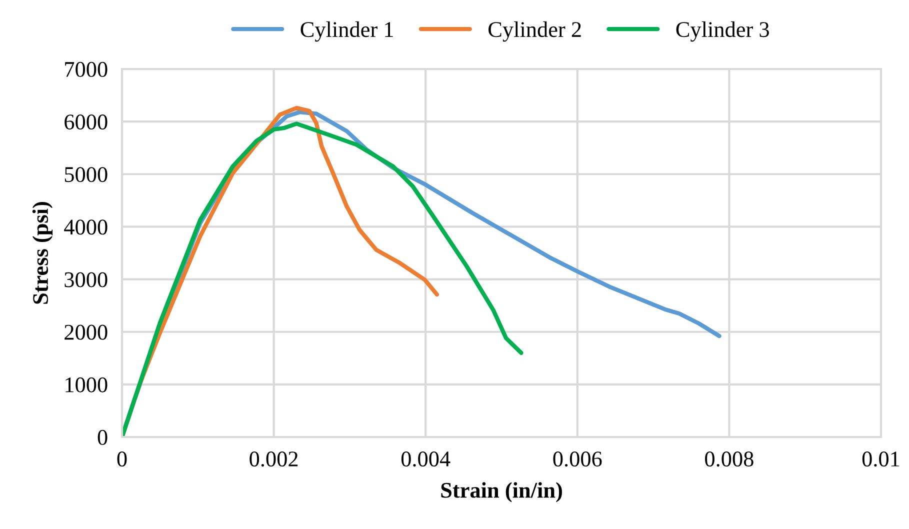 The width and height of the screenshot is (909, 529). What do you see at coordinates (86, 227) in the screenshot?
I see `y-tick-label: 4000` at bounding box center [86, 227].